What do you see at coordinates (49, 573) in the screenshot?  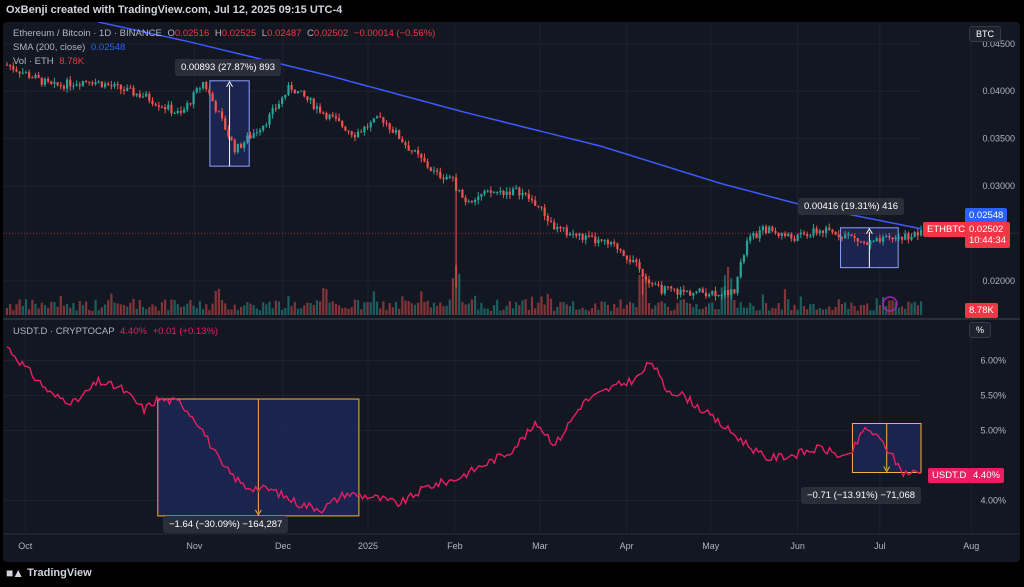 I see `tradingview-logo: ■▲ TradingView` at bounding box center [49, 573].